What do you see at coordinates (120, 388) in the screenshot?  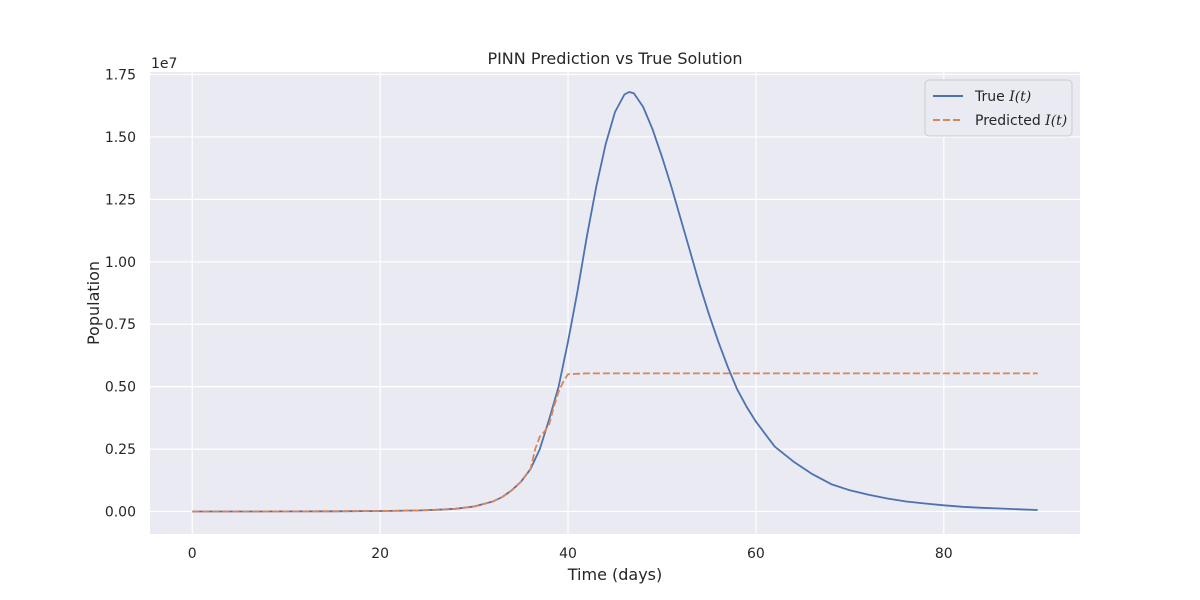 I see `y-tick-label: 0.50` at bounding box center [120, 388].